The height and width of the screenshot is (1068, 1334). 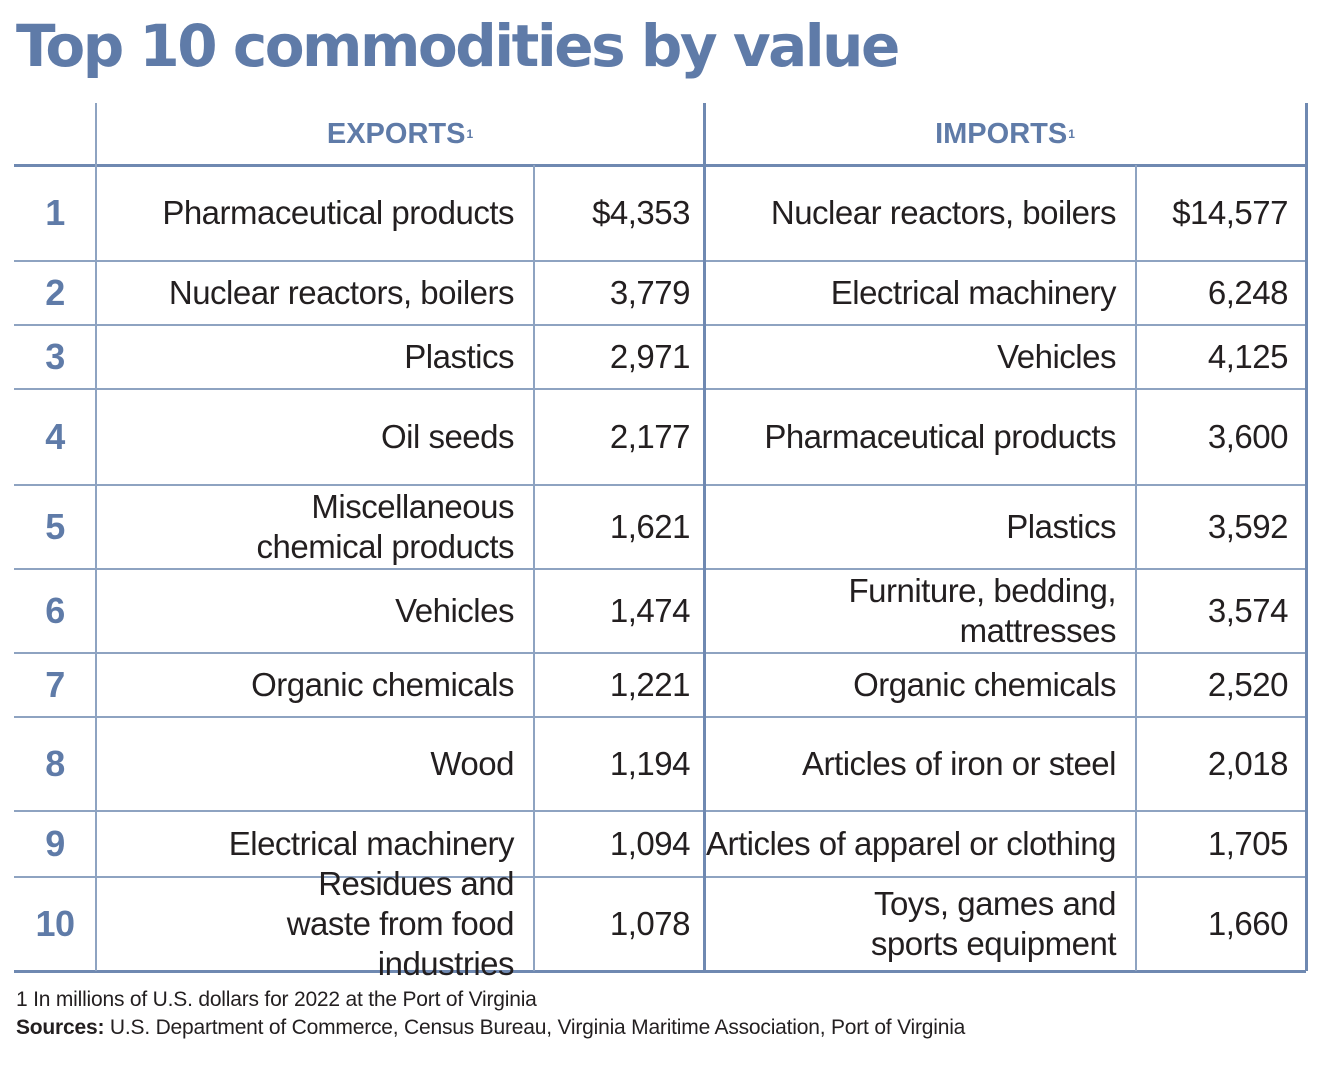 What do you see at coordinates (959, 763) in the screenshot?
I see `import-name-cell: Articles of iron or steel` at bounding box center [959, 763].